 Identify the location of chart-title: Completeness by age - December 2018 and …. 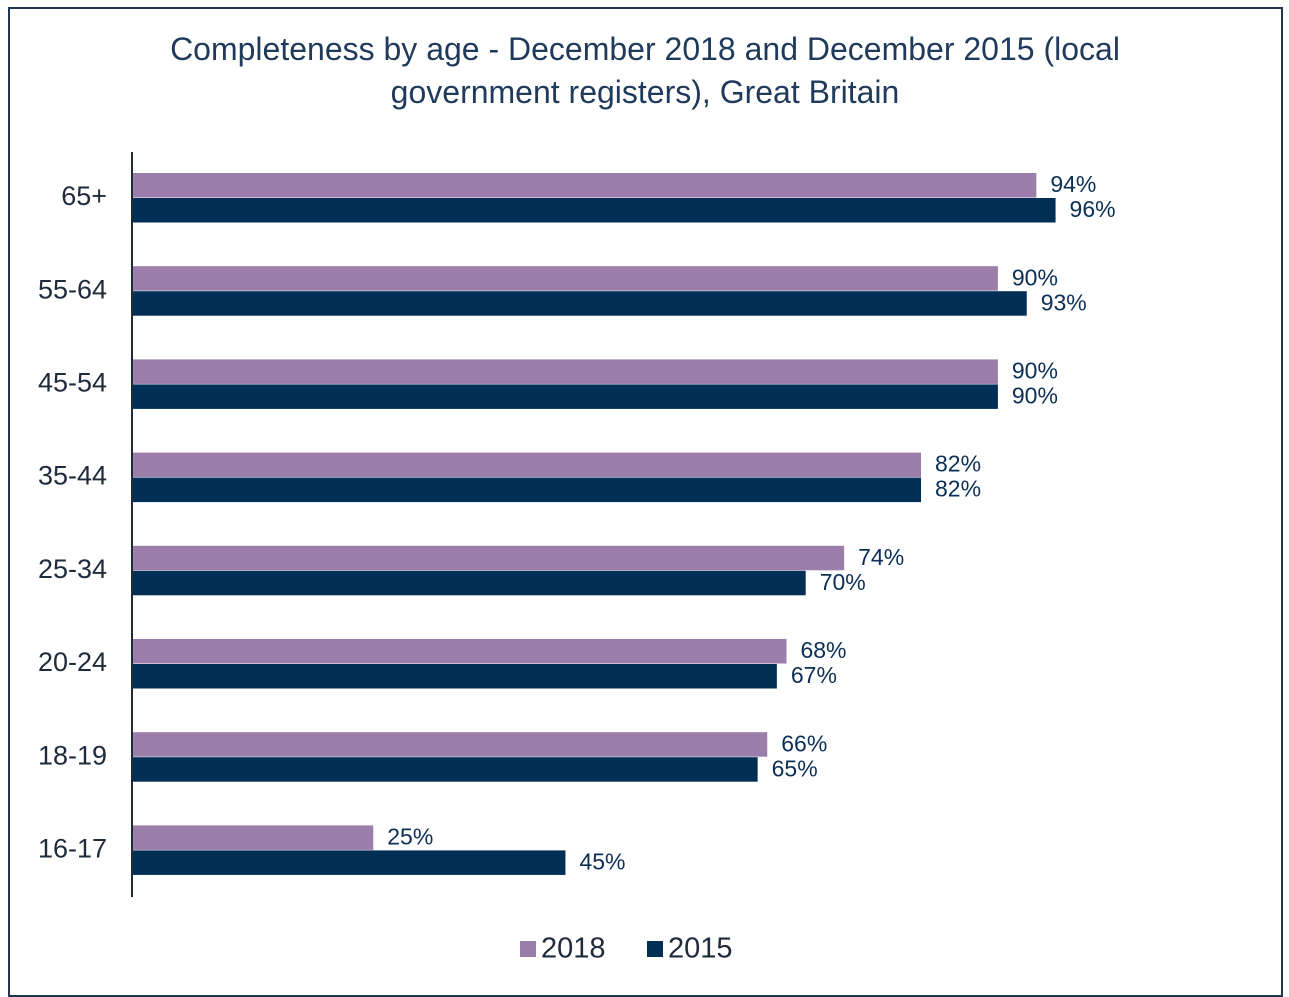
(645, 70).